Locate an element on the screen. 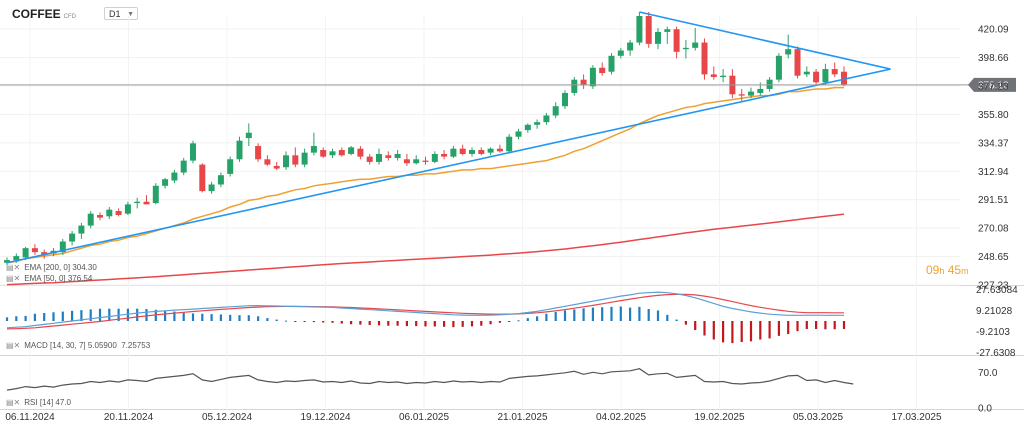 This screenshot has width=1024, height=428. symbol-title: COFFEE CFD is located at coordinates (44, 14).